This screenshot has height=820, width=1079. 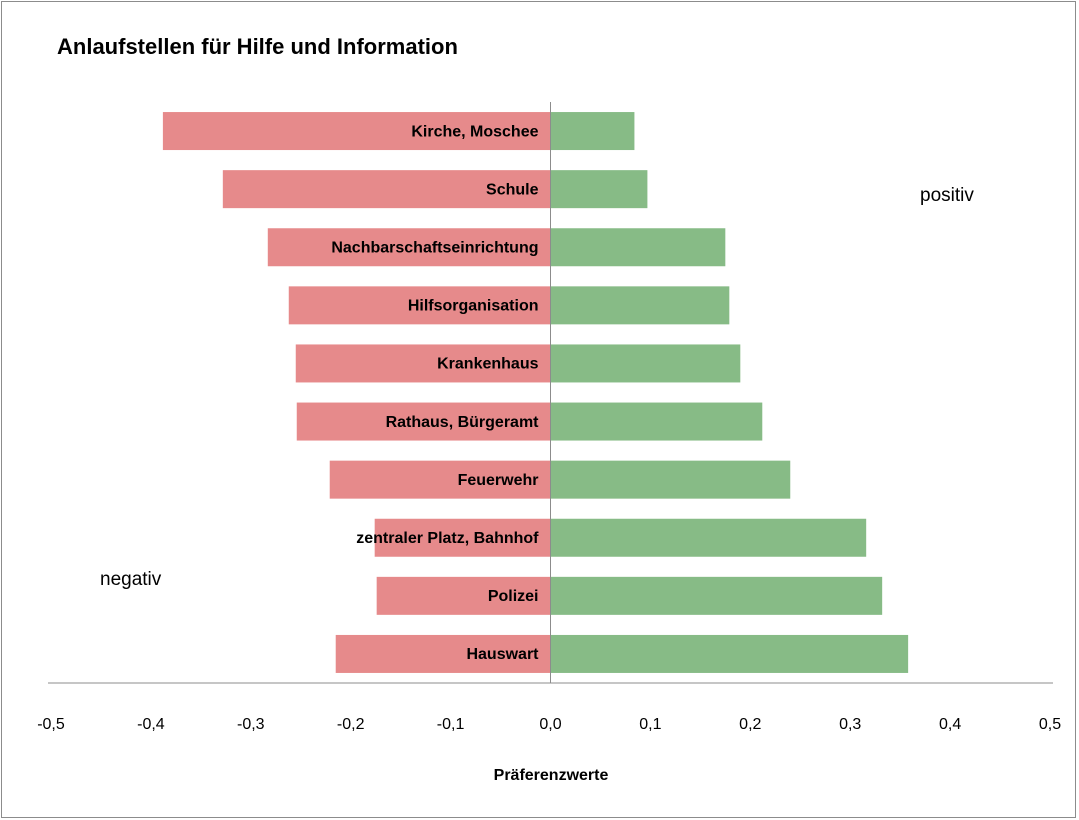 I want to click on x-tick-label: -0,4, so click(x=151, y=724).